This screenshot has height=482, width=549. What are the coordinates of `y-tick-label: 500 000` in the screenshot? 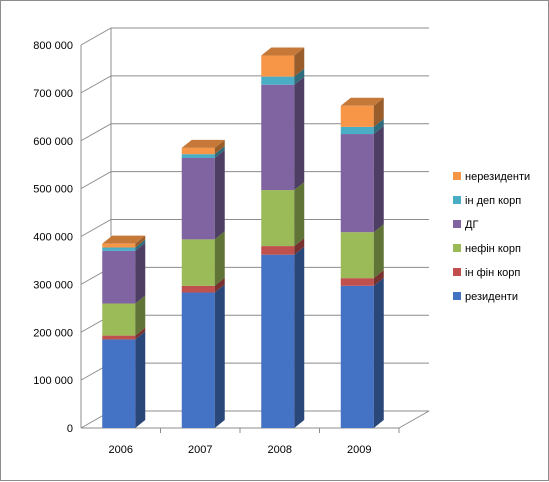 It's located at (53, 190).